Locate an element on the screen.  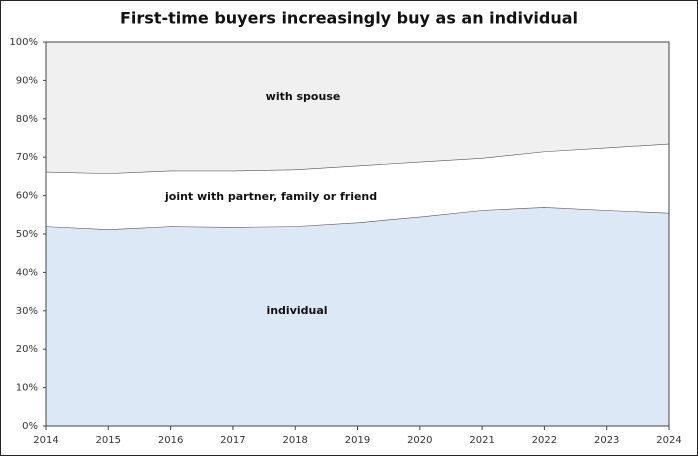
series-label: individual is located at coordinates (296, 310).